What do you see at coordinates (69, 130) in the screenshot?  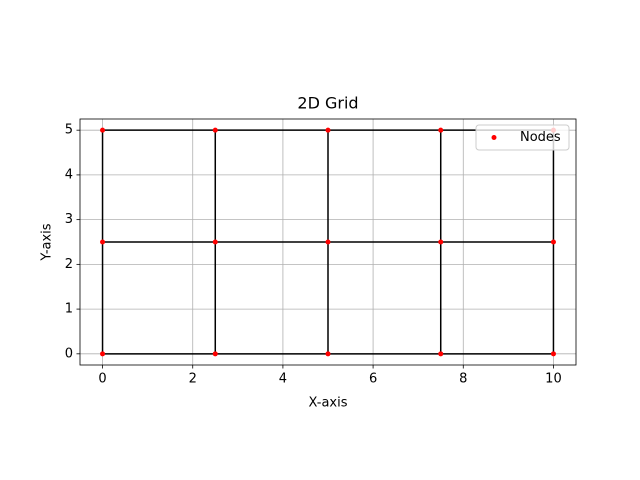 I see `y-tick-label: 5` at bounding box center [69, 130].